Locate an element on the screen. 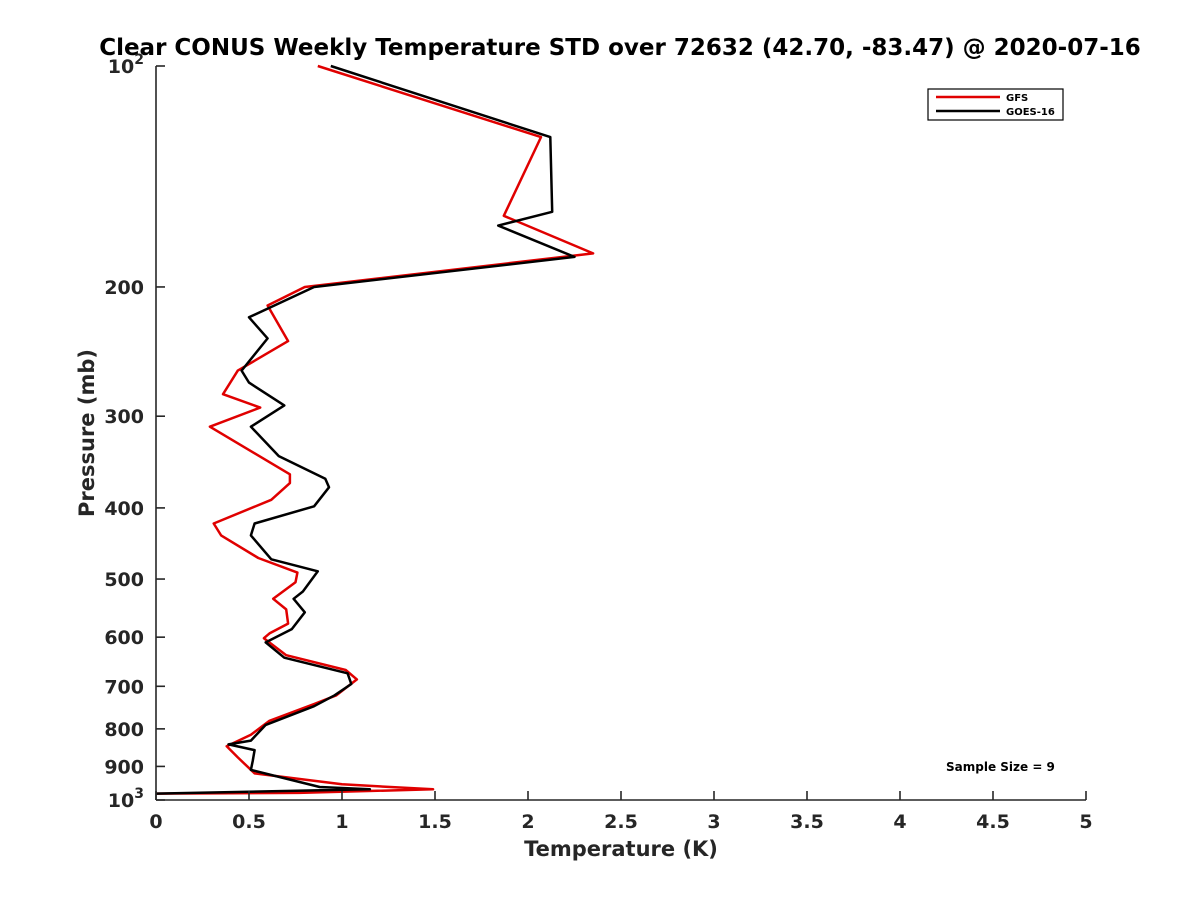  x-tick-label: 1.5 is located at coordinates (435, 822).